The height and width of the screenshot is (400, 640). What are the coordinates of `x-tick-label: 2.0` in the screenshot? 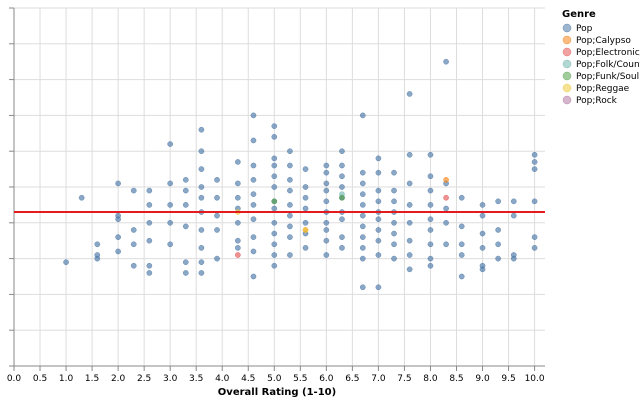 It's located at (118, 379).